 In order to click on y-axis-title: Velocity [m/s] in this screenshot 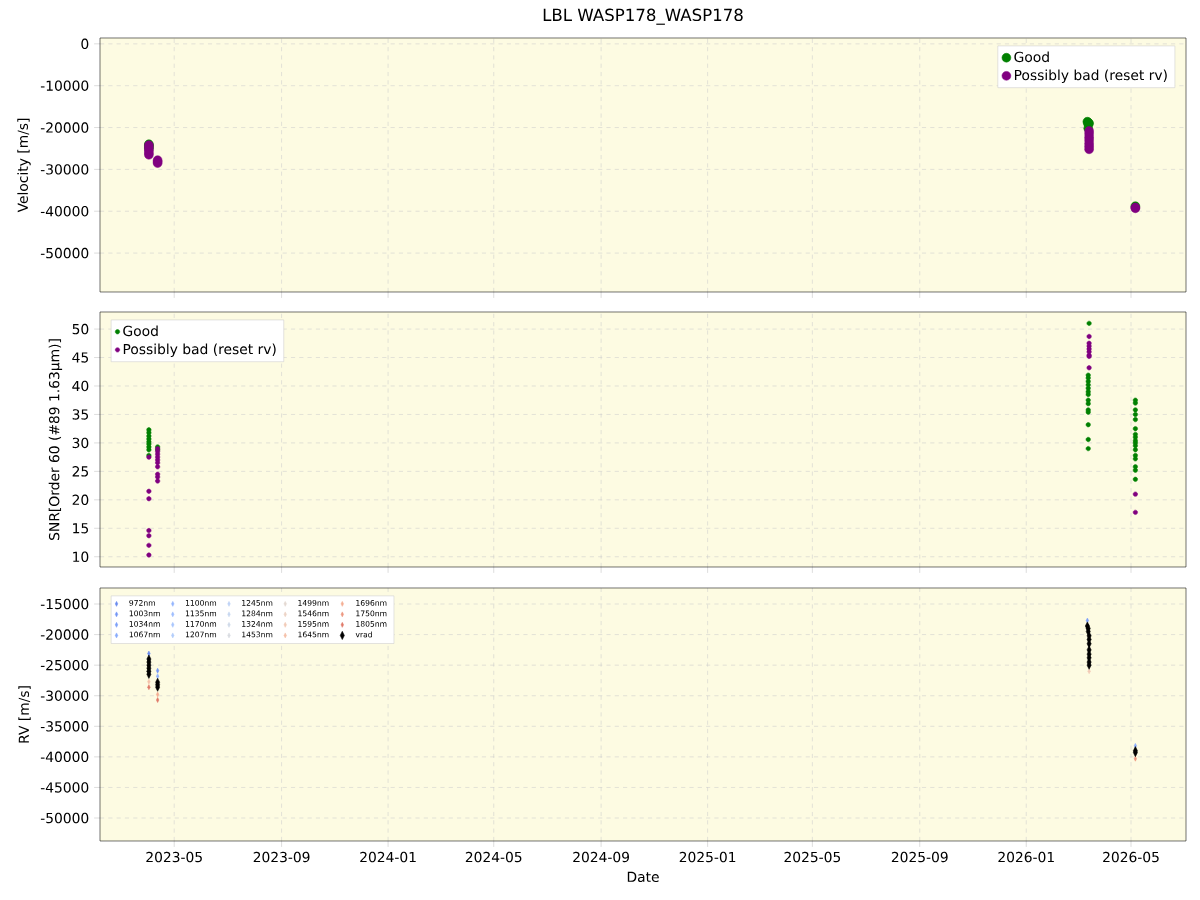, I will do `click(24, 165)`.